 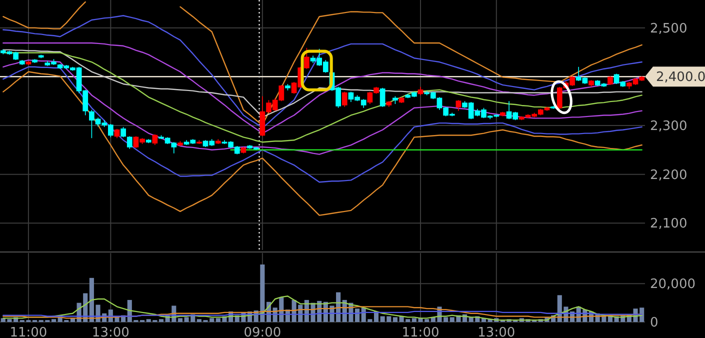 I want to click on y-tick-label: 2,500, so click(x=669, y=28).